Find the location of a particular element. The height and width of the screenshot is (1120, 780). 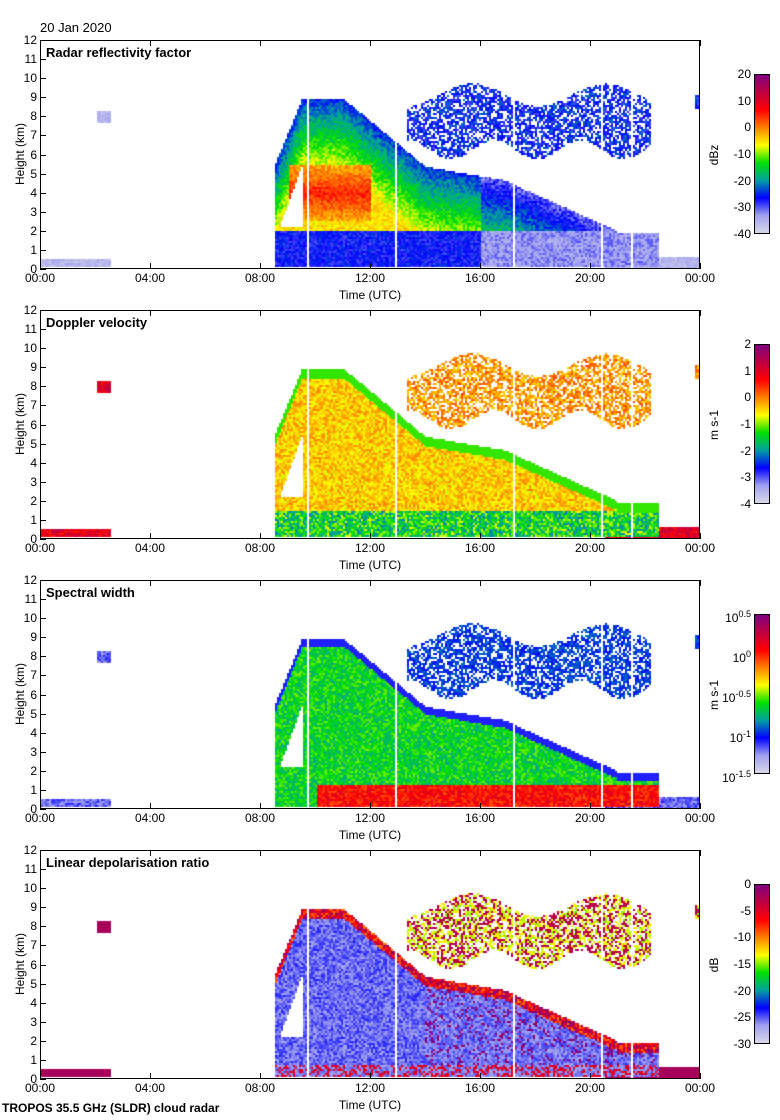

colorbar-tick-label: -20 is located at coordinates (742, 180).